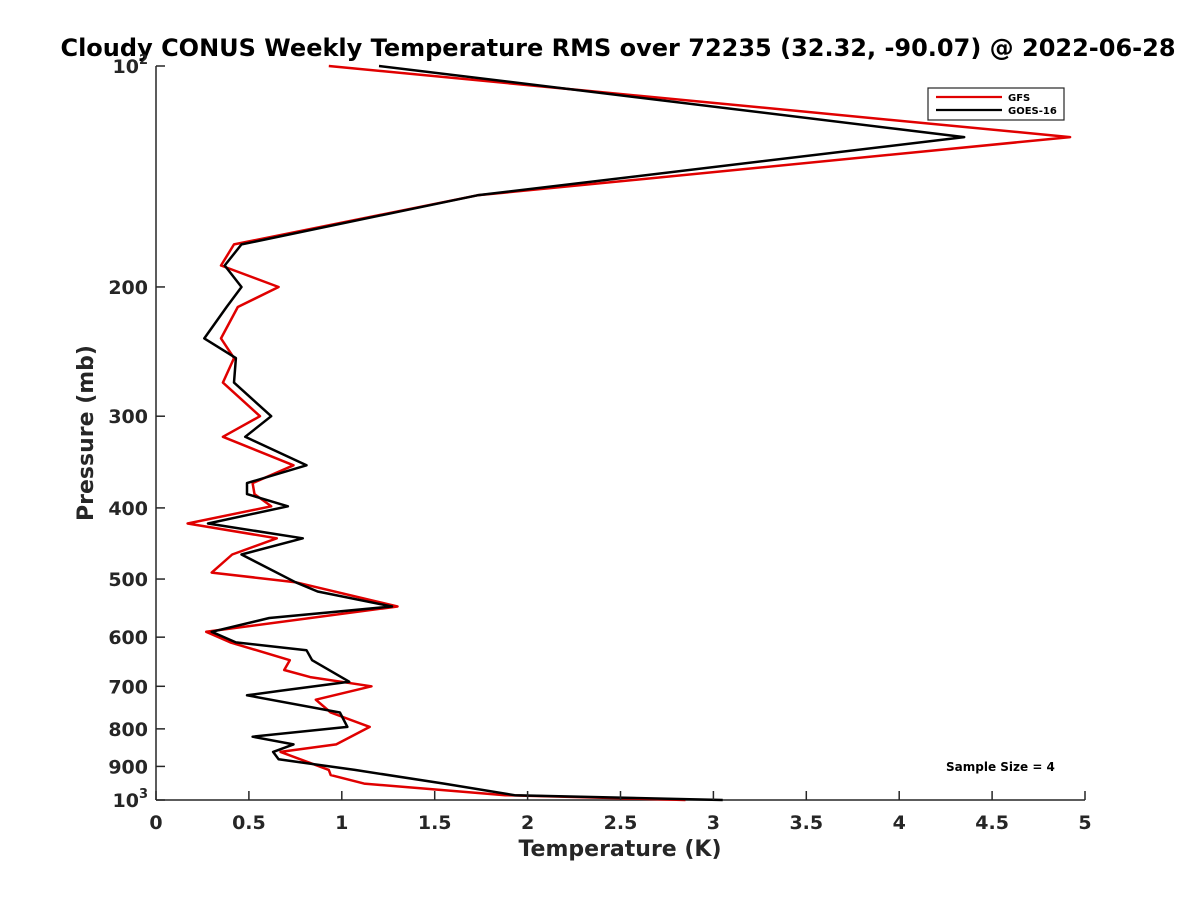 This screenshot has width=1200, height=900. What do you see at coordinates (435, 823) in the screenshot?
I see `x-tick-label: 1.5` at bounding box center [435, 823].